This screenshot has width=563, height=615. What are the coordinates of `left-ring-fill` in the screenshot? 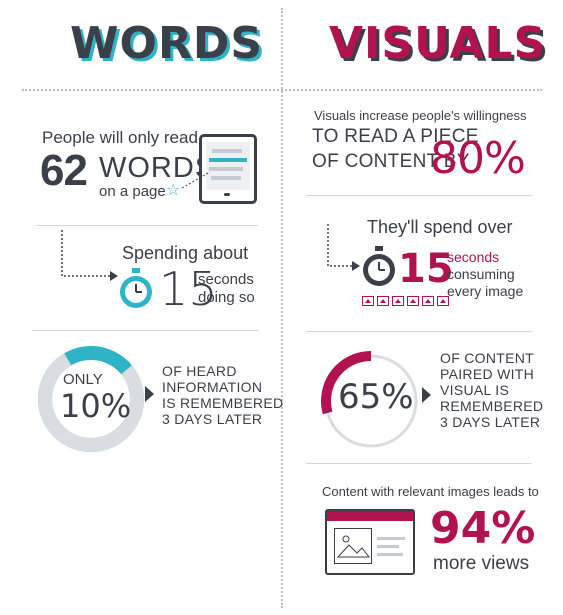 It's located at (91, 399).